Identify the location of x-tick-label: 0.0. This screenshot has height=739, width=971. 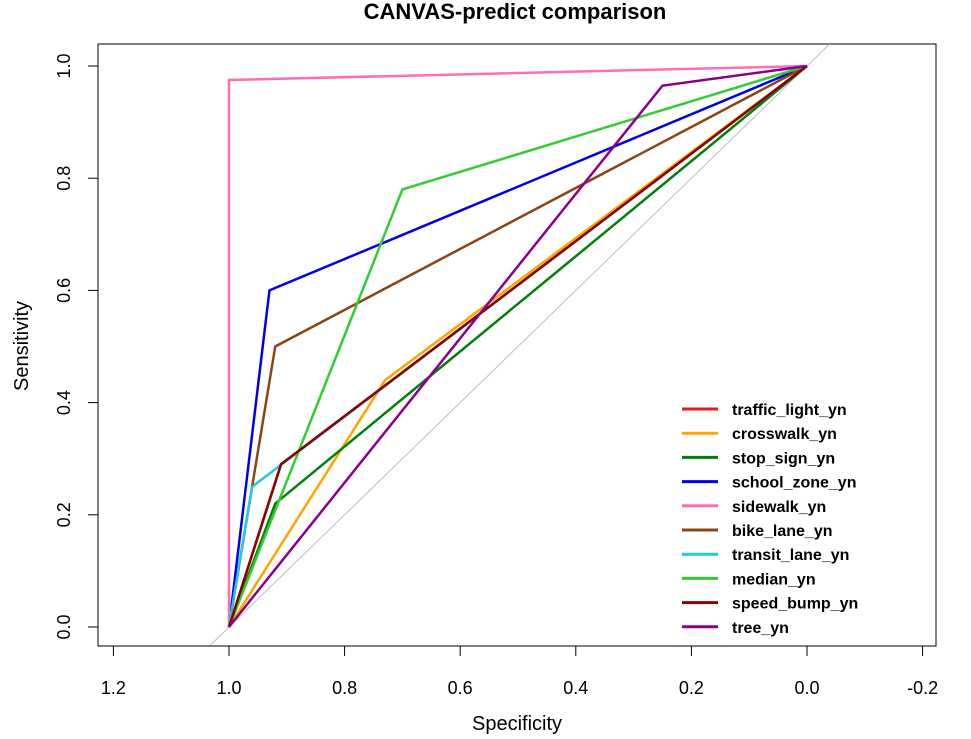
(806, 688).